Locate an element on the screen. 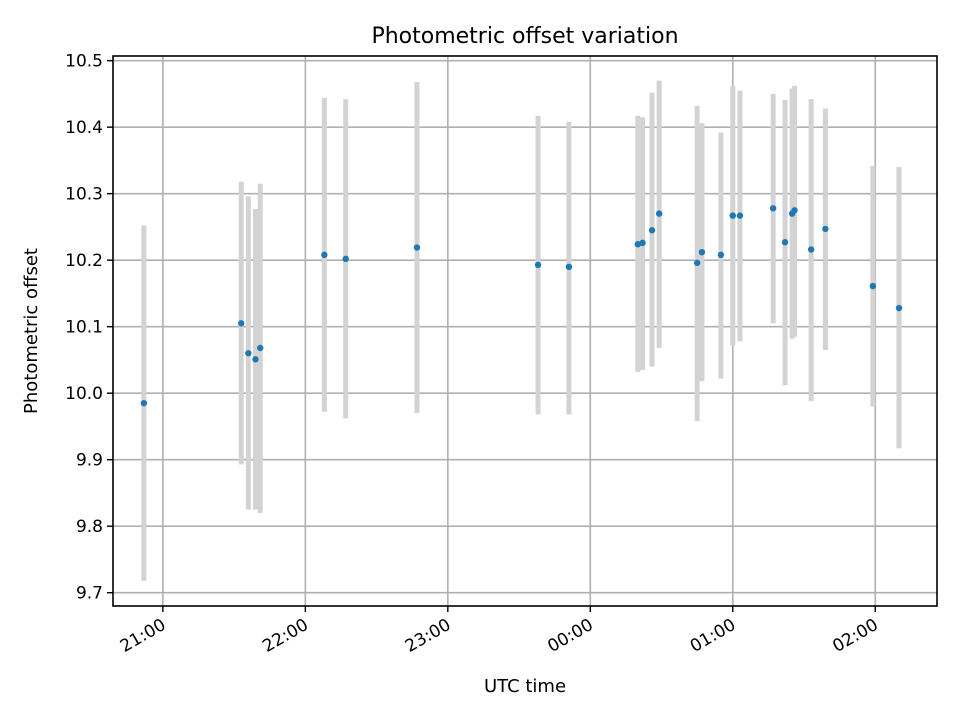 The image size is (960, 720). chart-title: Photometric offset variation is located at coordinates (524, 36).